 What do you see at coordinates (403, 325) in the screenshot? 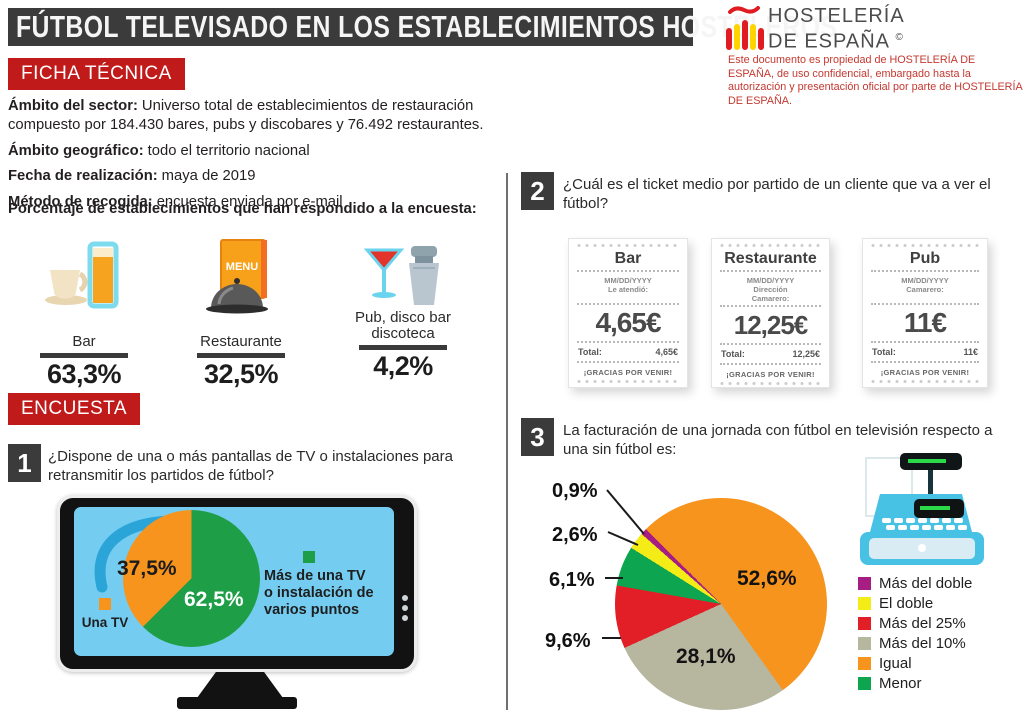
I see `respondent-label: Pub, disco bar discoteca` at bounding box center [403, 325].